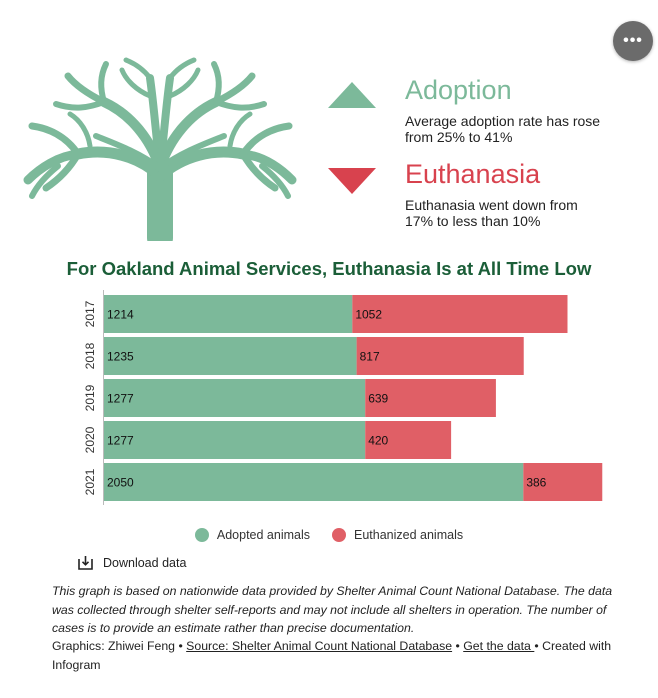  I want to click on more-dots-icon: •••, so click(633, 40).